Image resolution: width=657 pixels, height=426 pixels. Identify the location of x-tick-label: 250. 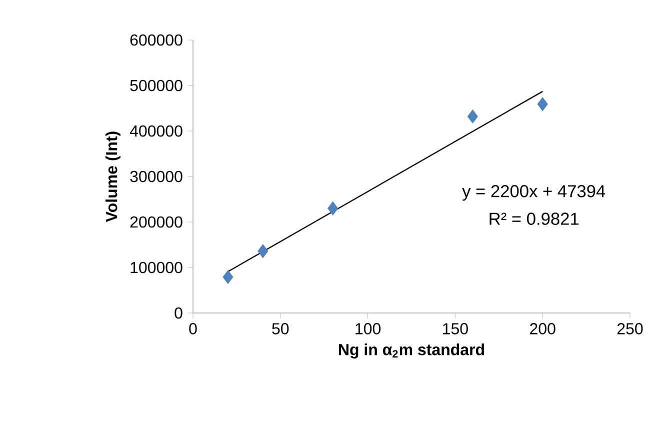
(630, 328).